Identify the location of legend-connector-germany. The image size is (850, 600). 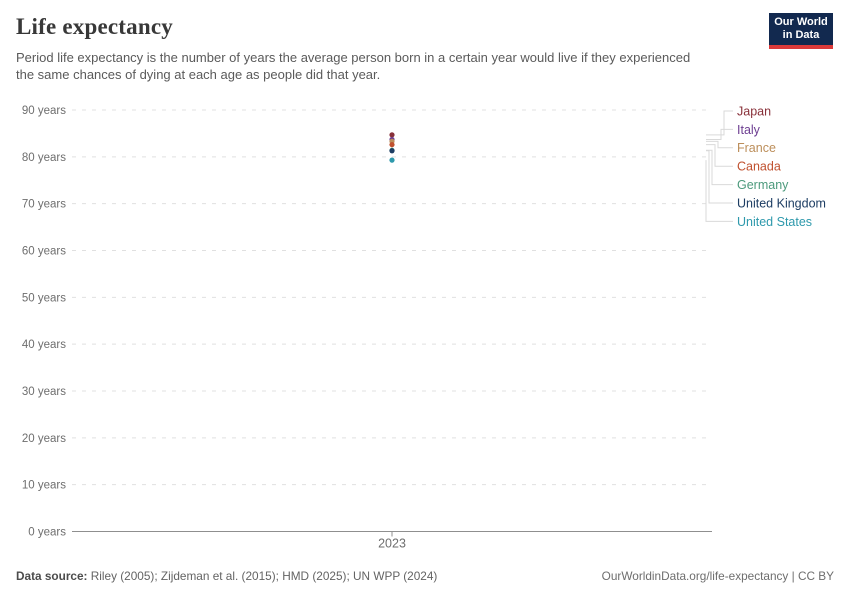
(719, 167).